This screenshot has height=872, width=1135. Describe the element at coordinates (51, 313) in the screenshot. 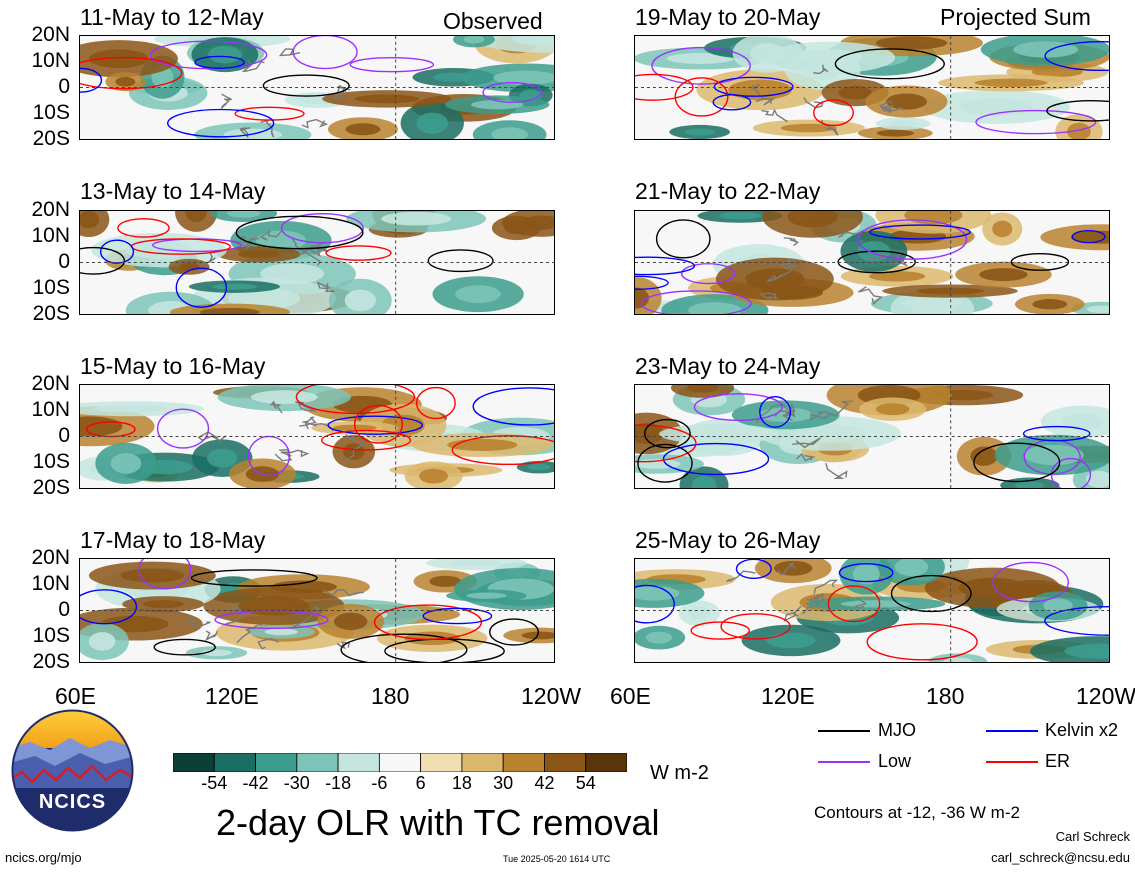

I see `lat-label-20s-row2: 20S` at that location.